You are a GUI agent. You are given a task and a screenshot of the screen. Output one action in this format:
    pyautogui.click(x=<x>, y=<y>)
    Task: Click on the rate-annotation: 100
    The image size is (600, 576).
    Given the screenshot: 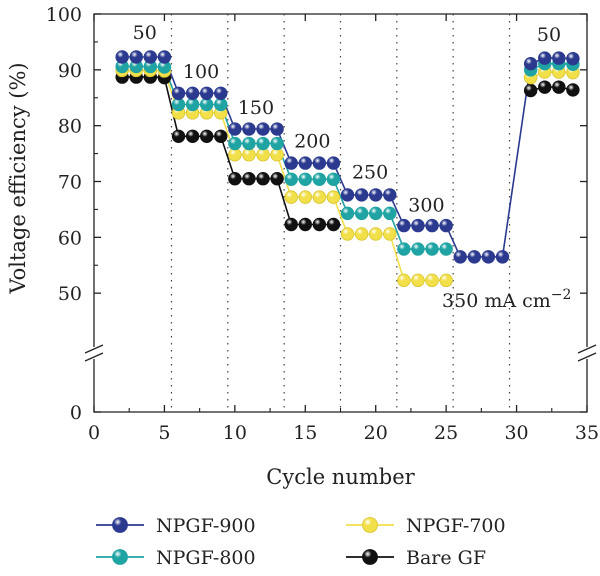 What is the action you would take?
    pyautogui.click(x=201, y=72)
    